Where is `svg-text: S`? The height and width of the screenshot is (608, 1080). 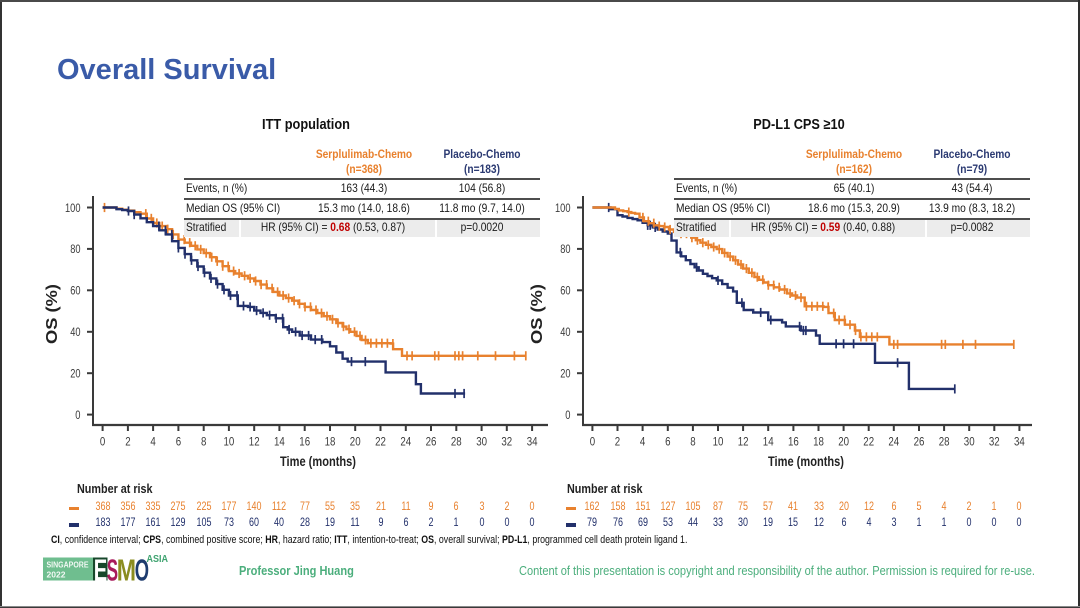
svg-text: S is located at coordinates (112, 569).